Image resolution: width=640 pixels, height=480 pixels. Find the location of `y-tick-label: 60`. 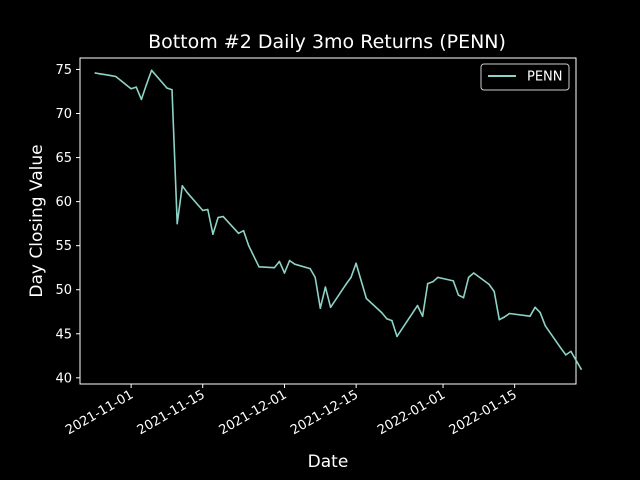

y-tick-label: 60 is located at coordinates (63, 202).